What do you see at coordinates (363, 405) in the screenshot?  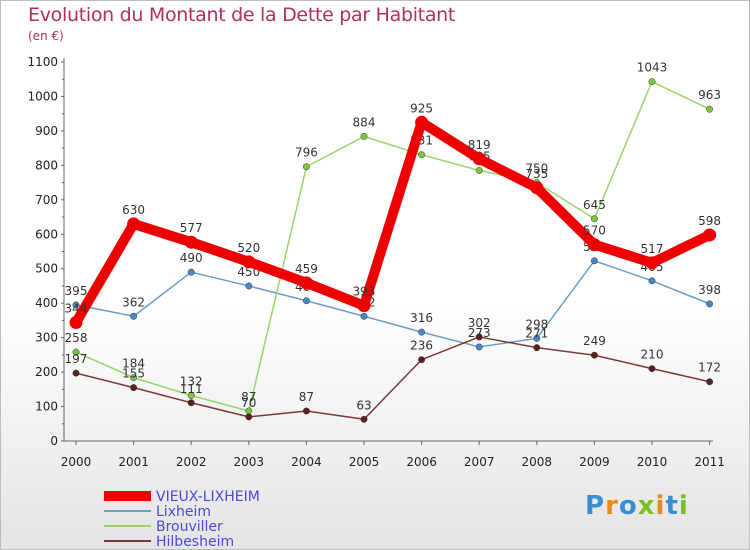 I see `data-label-hilbesheim: 63` at bounding box center [363, 405].